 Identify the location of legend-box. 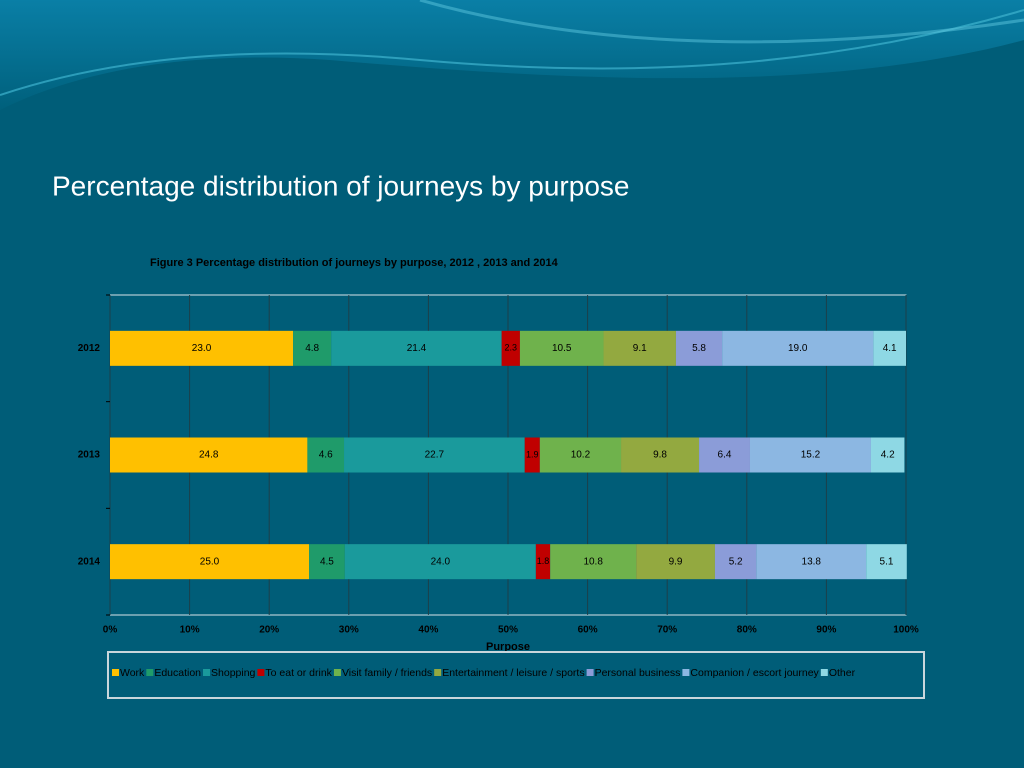
(516, 675).